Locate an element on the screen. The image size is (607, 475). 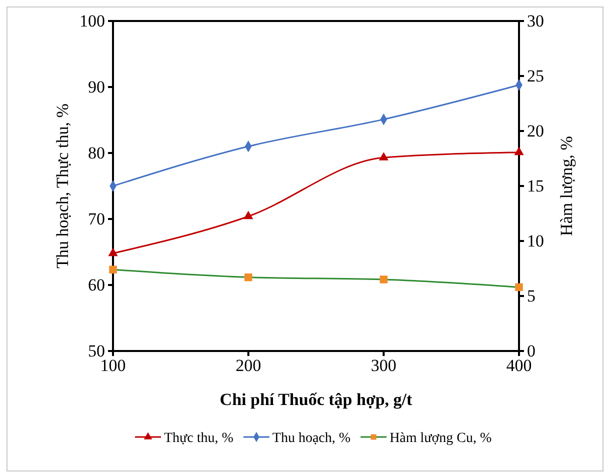
y2-tick-label: 5 is located at coordinates (531, 296).